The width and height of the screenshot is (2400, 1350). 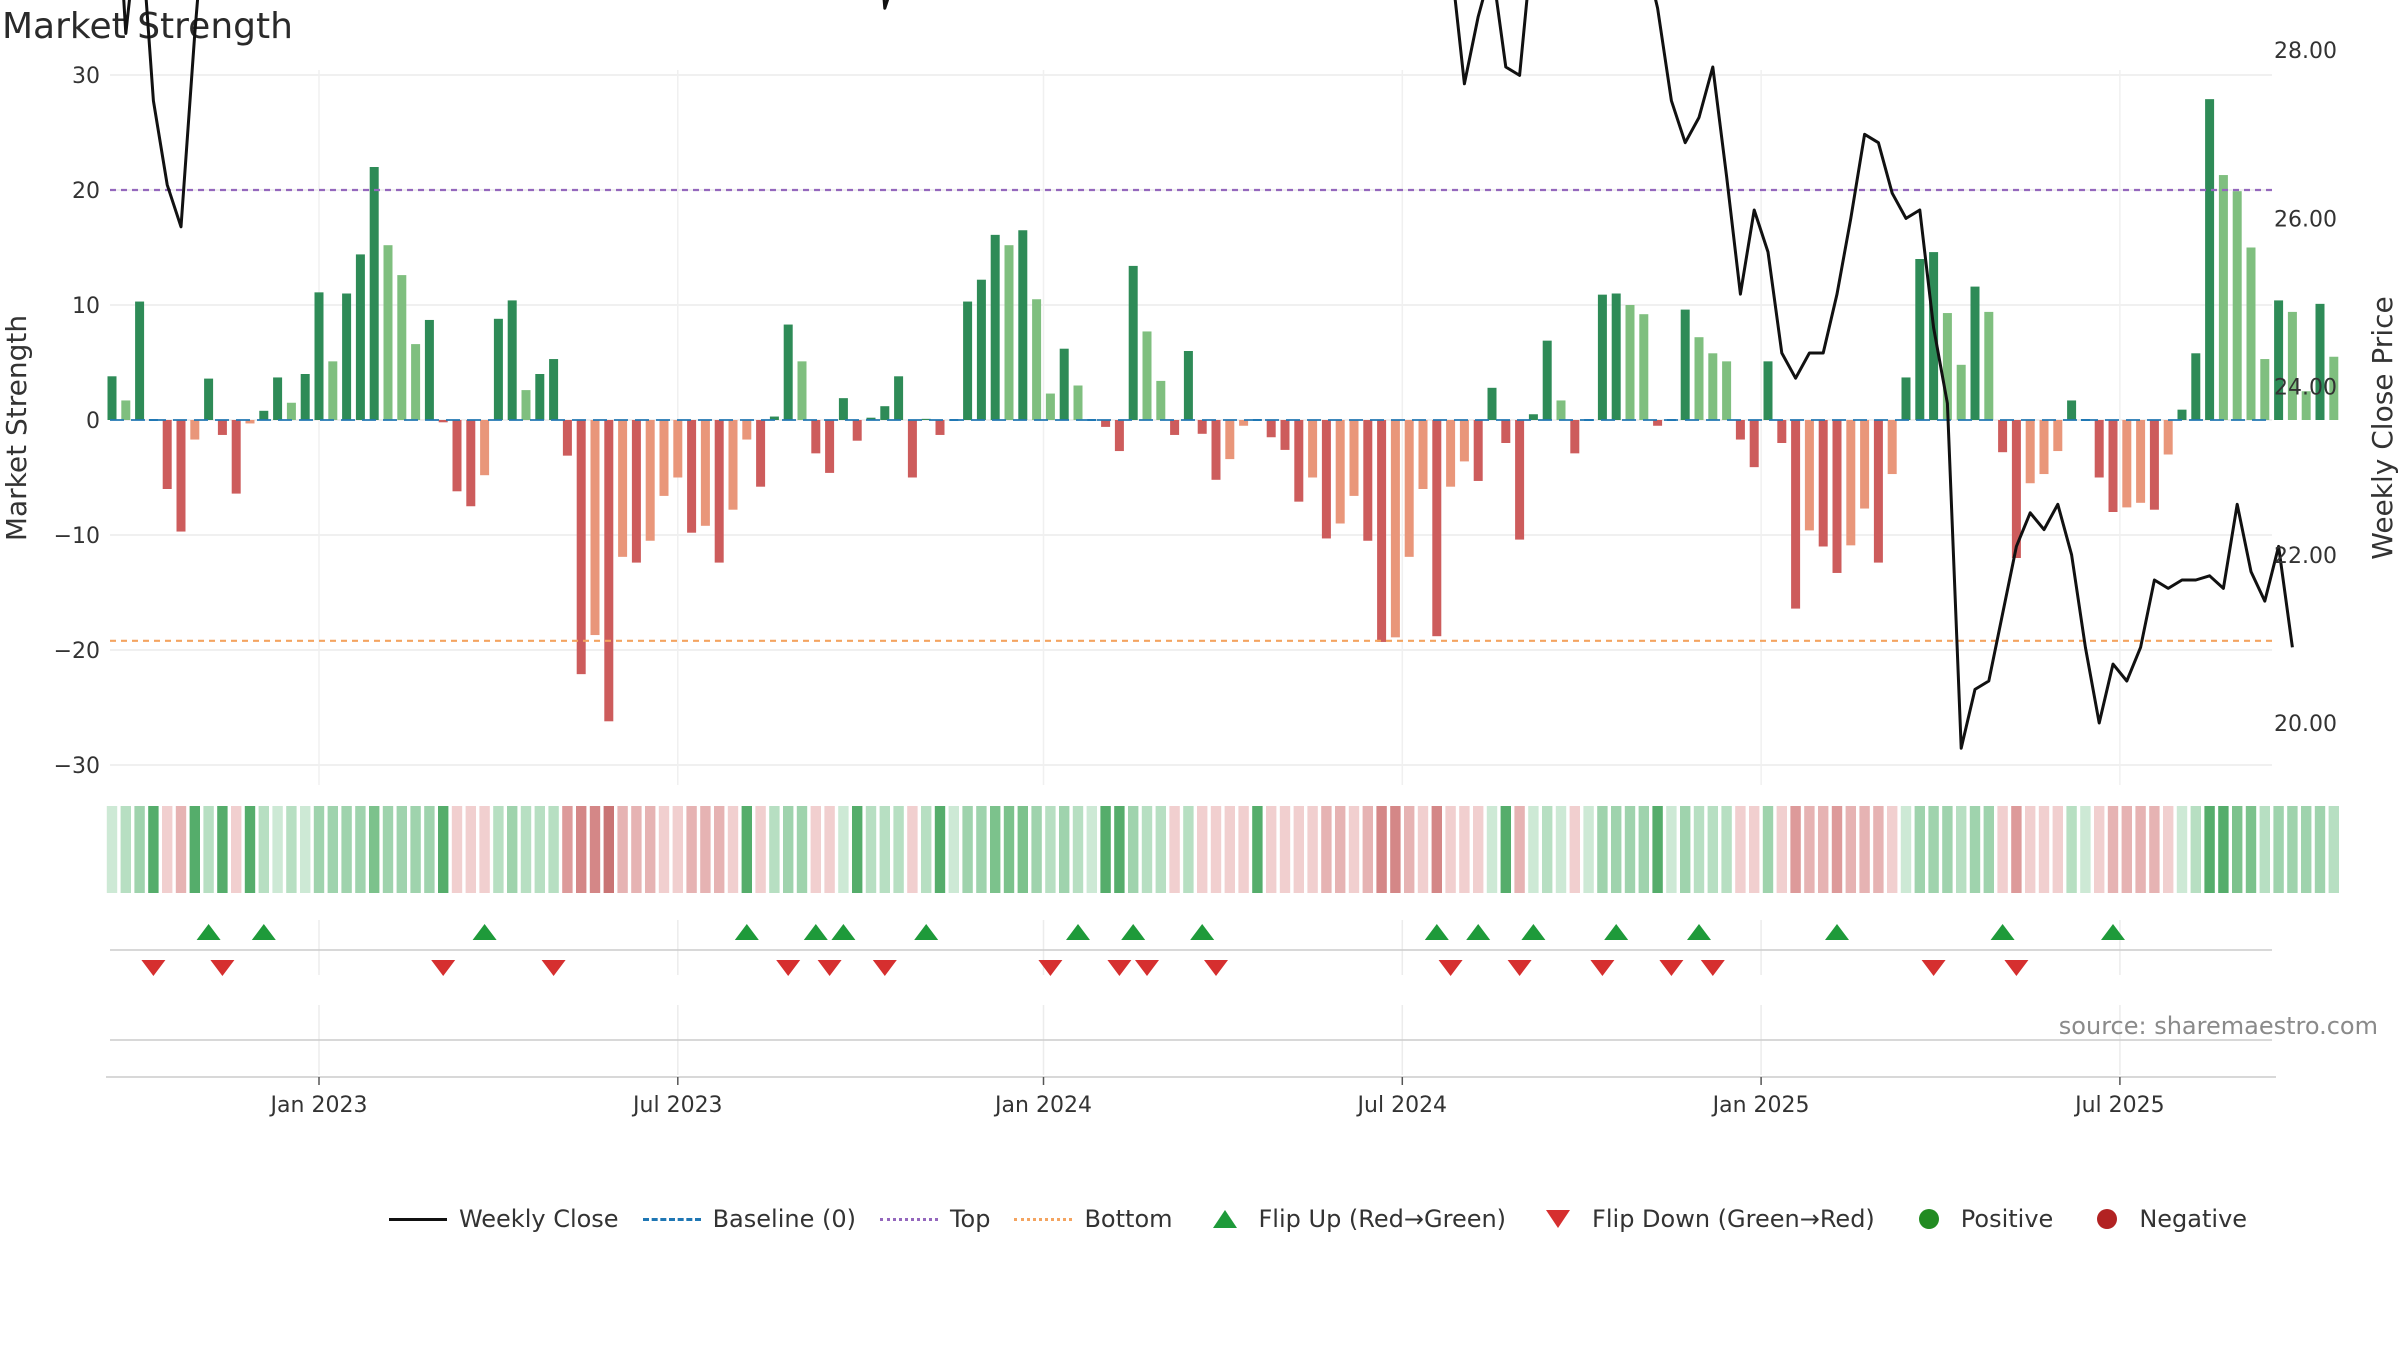 I want to click on x-tick-label: Jan 2025, so click(x=1760, y=1105).